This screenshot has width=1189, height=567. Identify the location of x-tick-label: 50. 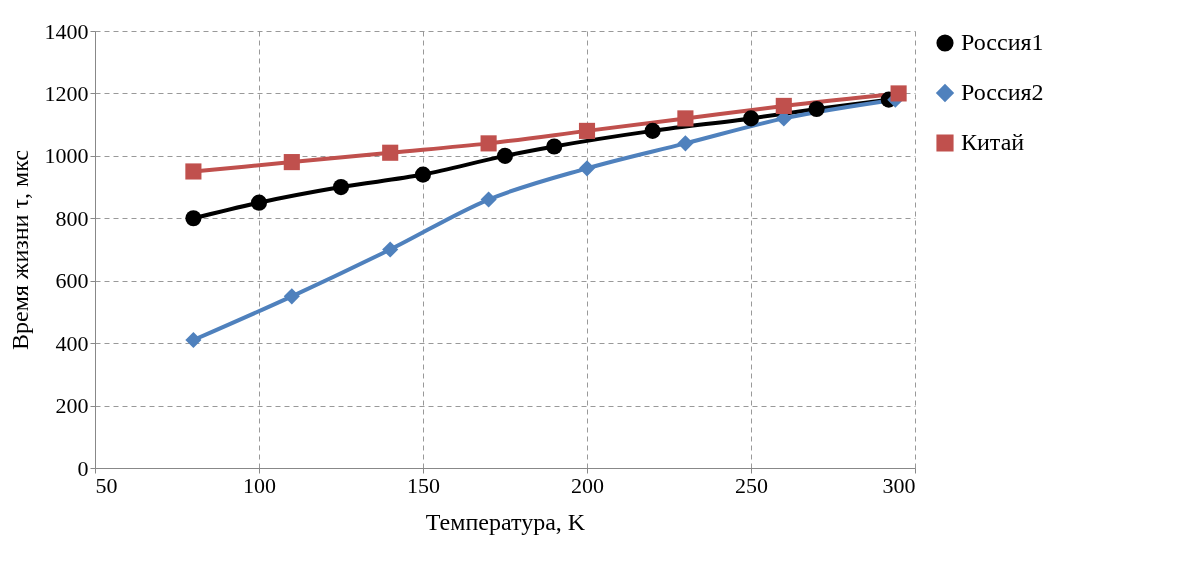
(106, 485).